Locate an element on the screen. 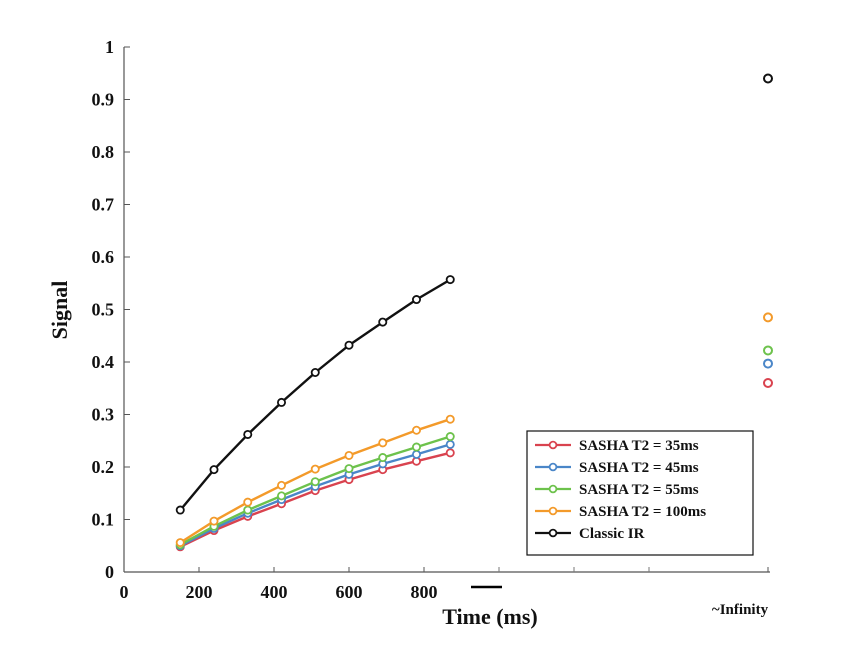  y-tick-label: 0 is located at coordinates (109, 572).